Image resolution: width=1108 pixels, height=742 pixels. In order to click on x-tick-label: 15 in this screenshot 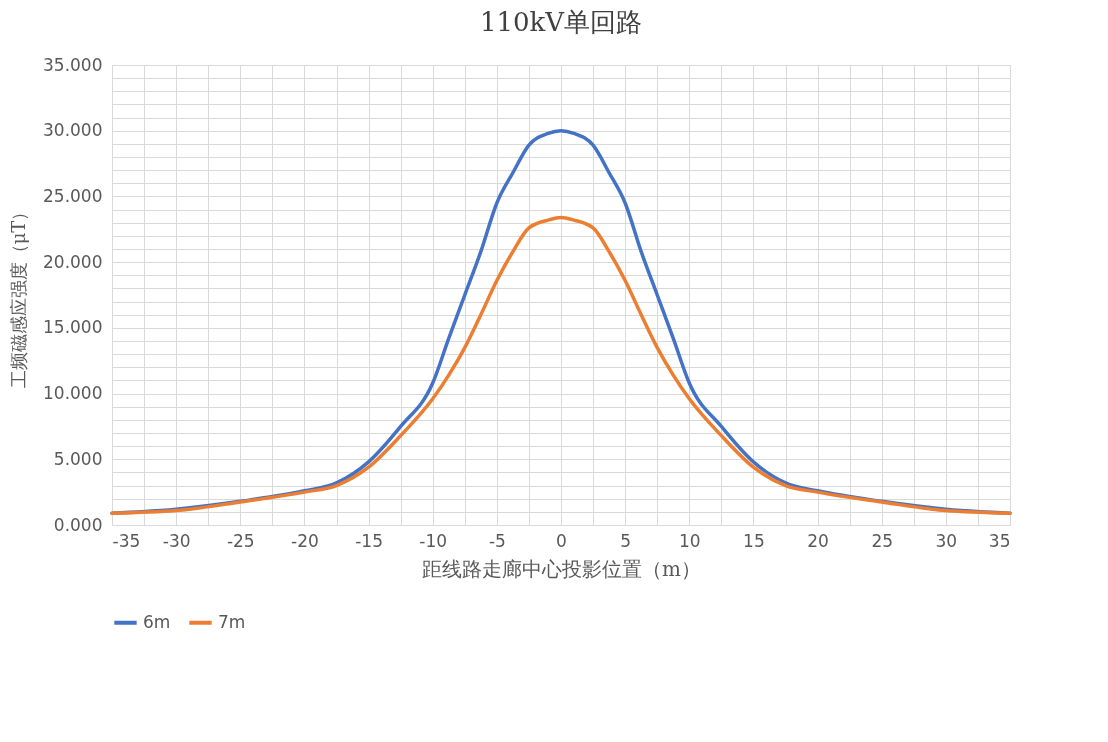, I will do `click(754, 540)`.